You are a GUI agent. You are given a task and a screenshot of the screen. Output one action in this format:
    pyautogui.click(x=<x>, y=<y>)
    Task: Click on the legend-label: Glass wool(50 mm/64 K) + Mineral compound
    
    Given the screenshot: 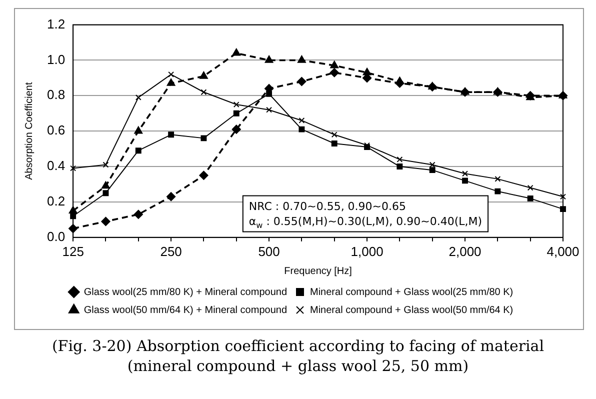 What is the action you would take?
    pyautogui.click(x=185, y=310)
    